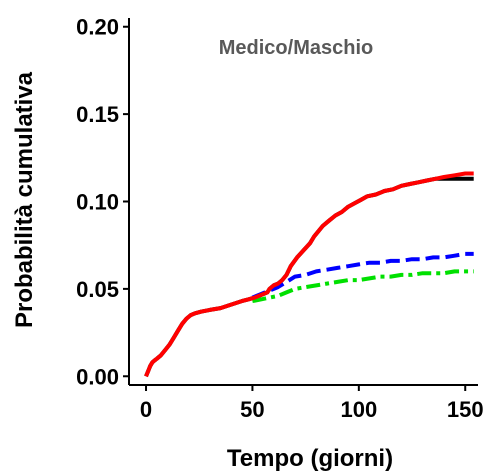 This screenshot has height=476, width=491. I want to click on y-tick-label: 0.05, so click(97, 289).